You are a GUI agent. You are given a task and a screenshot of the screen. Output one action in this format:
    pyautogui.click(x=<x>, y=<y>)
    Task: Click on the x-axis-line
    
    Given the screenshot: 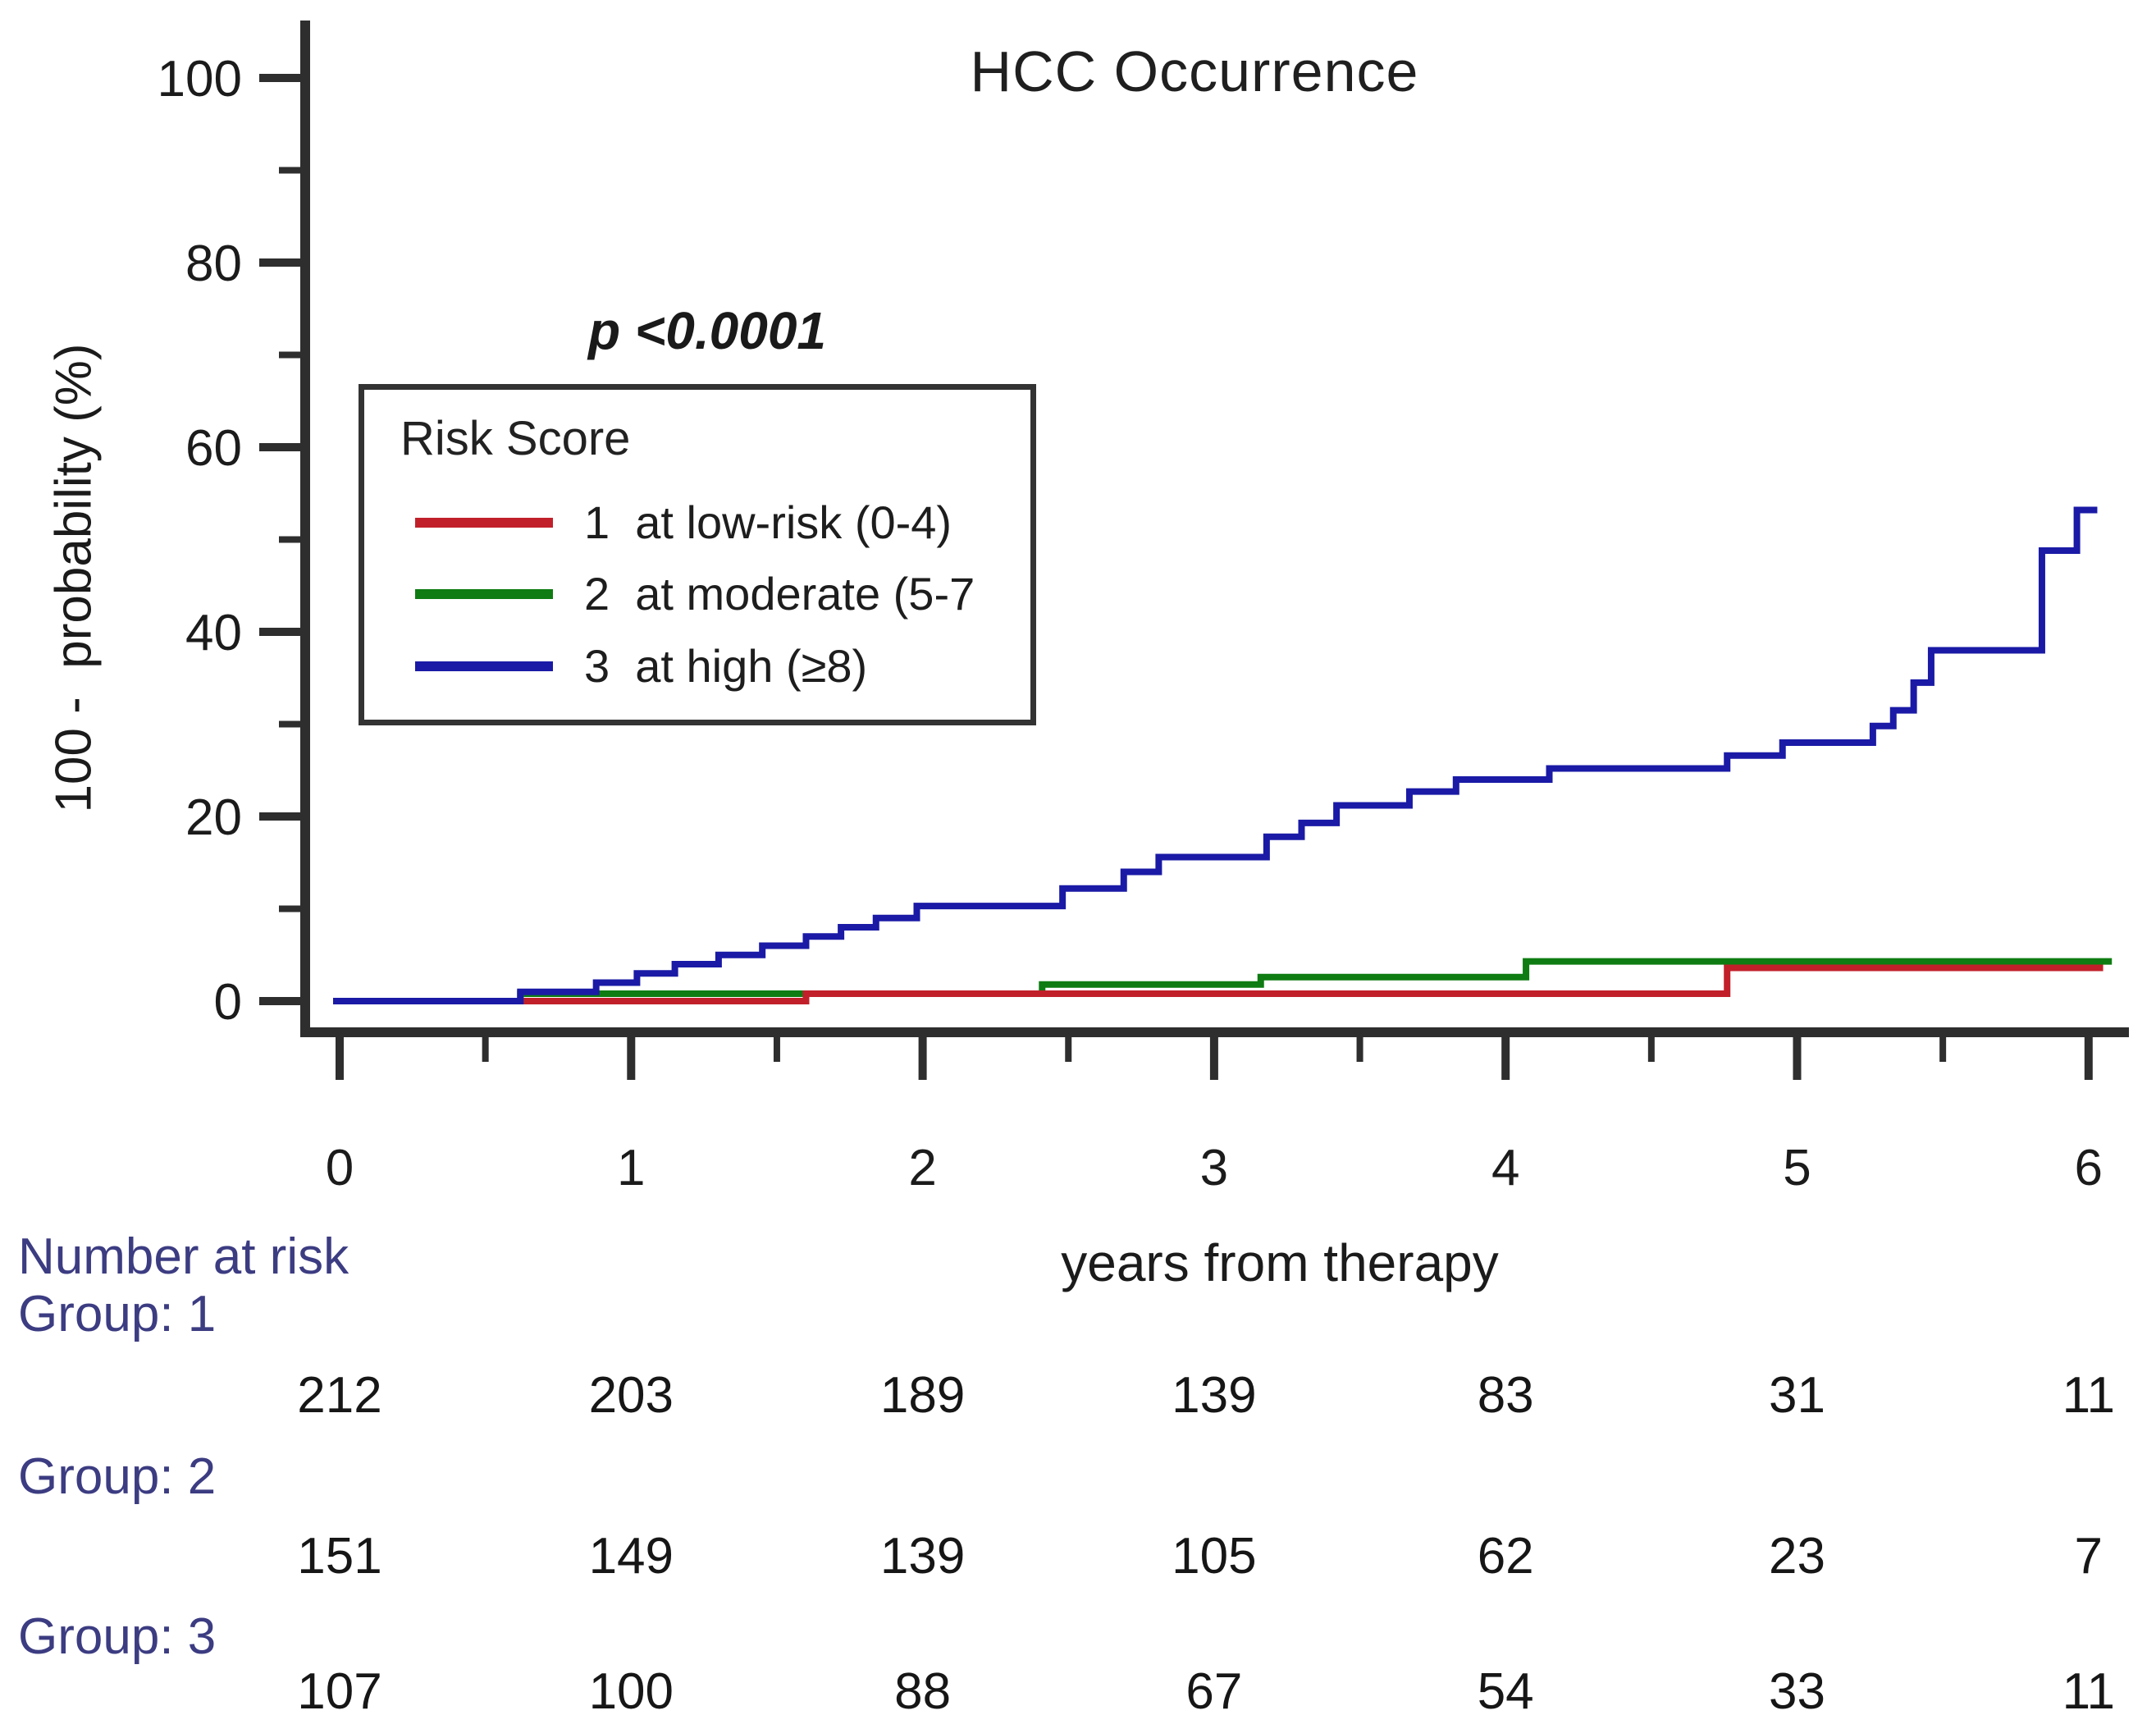 What is the action you would take?
    pyautogui.click(x=1214, y=1032)
    